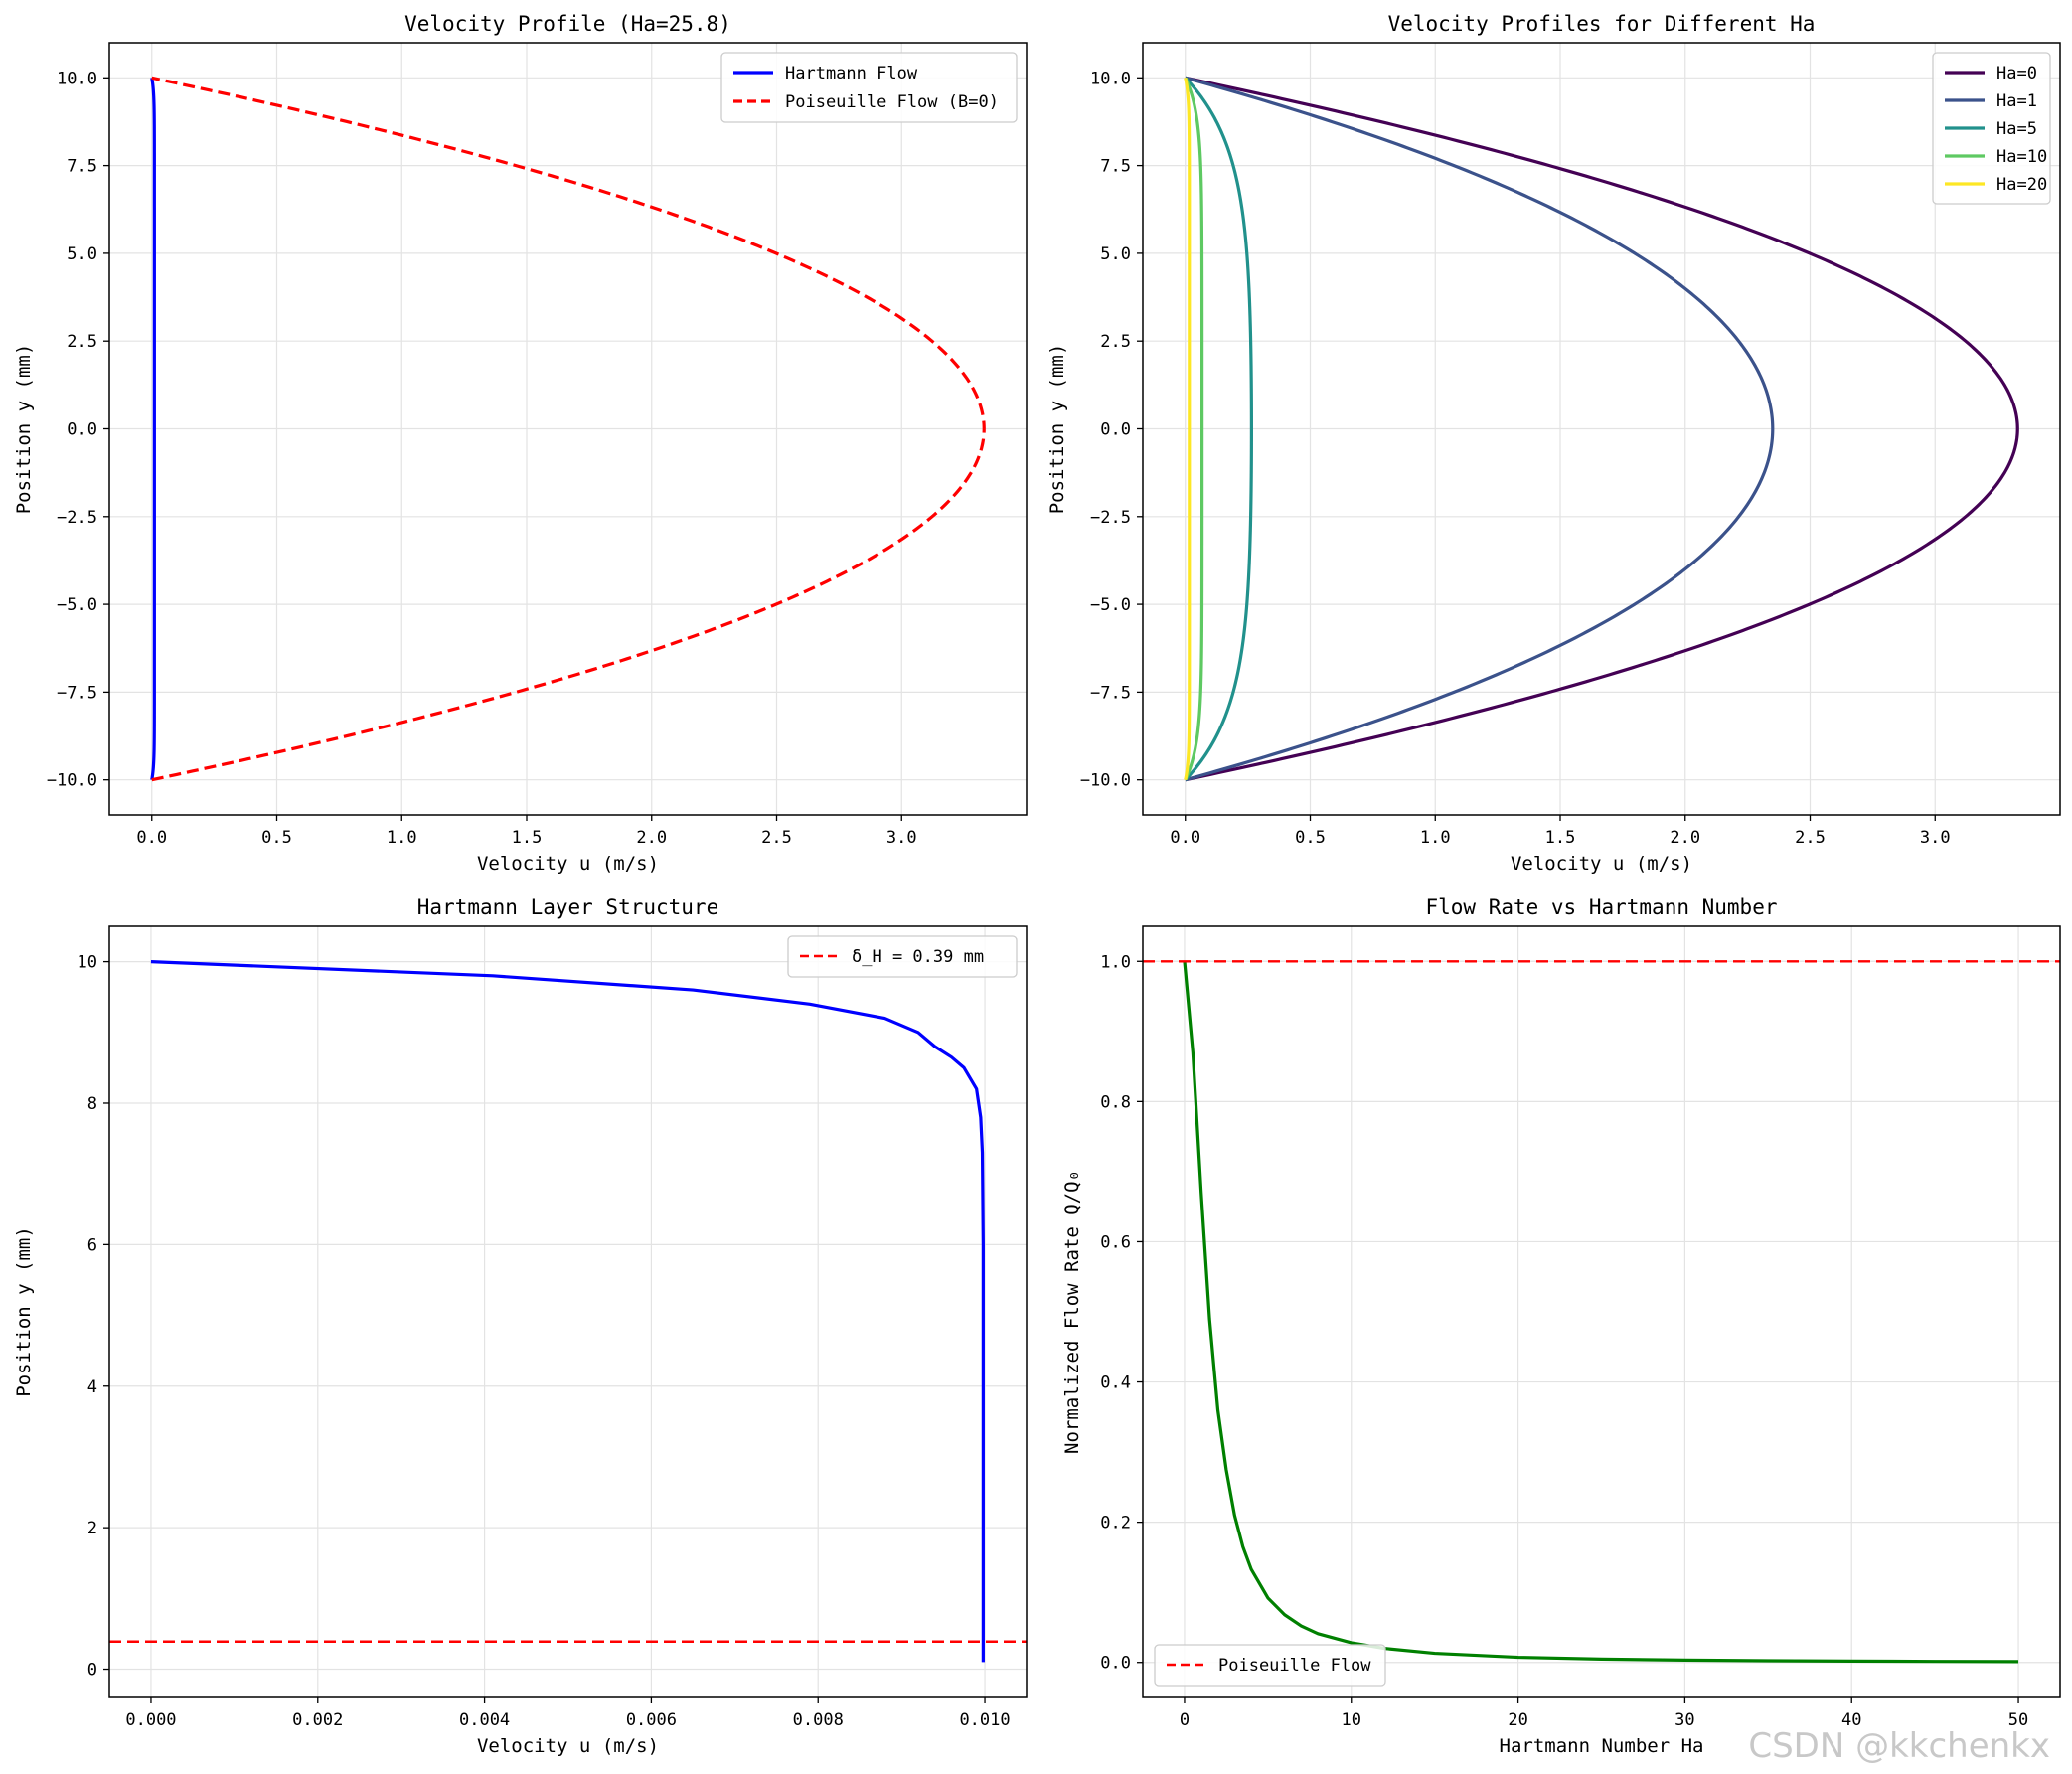 The height and width of the screenshot is (1774, 2072). I want to click on y-tick-label: 1.0, so click(1115, 962).